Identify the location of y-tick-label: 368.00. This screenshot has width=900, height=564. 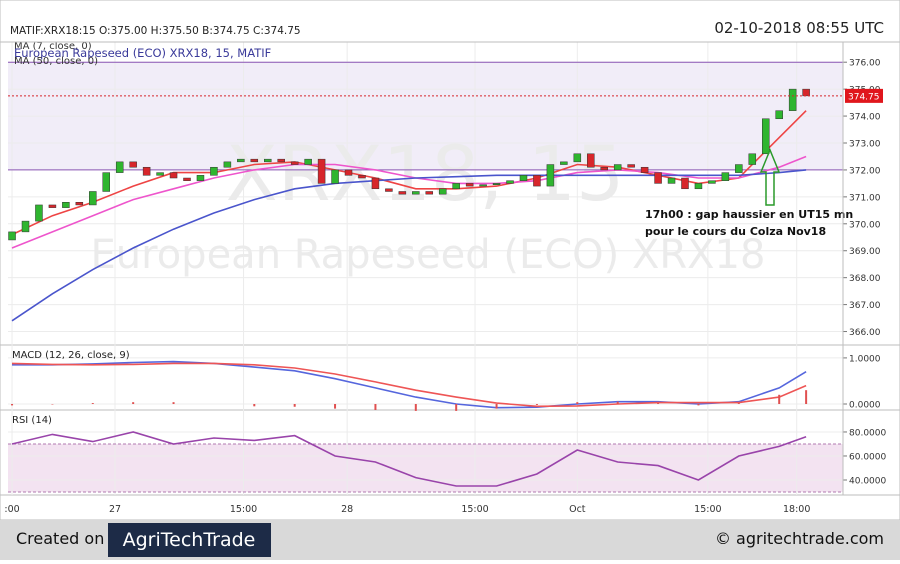
(865, 279).